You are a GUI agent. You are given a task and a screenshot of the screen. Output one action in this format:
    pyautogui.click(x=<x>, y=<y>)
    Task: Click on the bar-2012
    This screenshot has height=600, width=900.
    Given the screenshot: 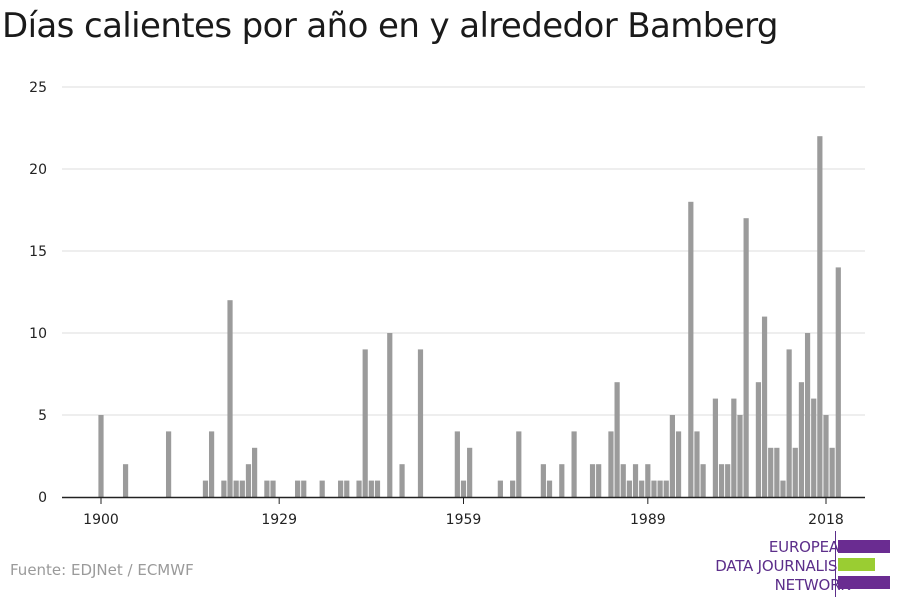 What is the action you would take?
    pyautogui.click(x=789, y=423)
    